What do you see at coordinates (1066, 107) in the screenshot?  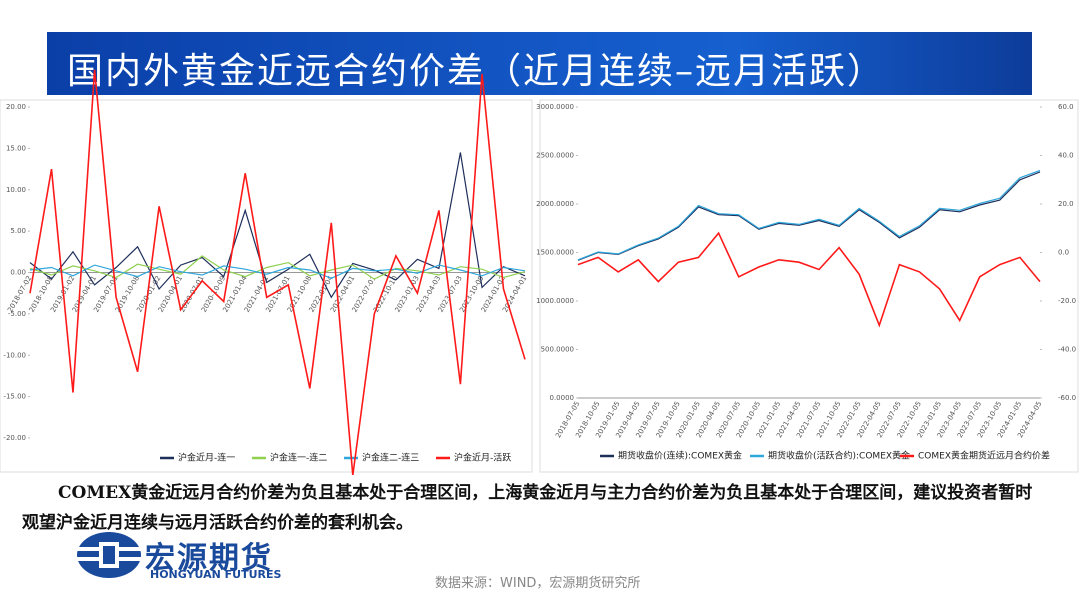 I see `y2-tick-label: 60.0` at bounding box center [1066, 107].